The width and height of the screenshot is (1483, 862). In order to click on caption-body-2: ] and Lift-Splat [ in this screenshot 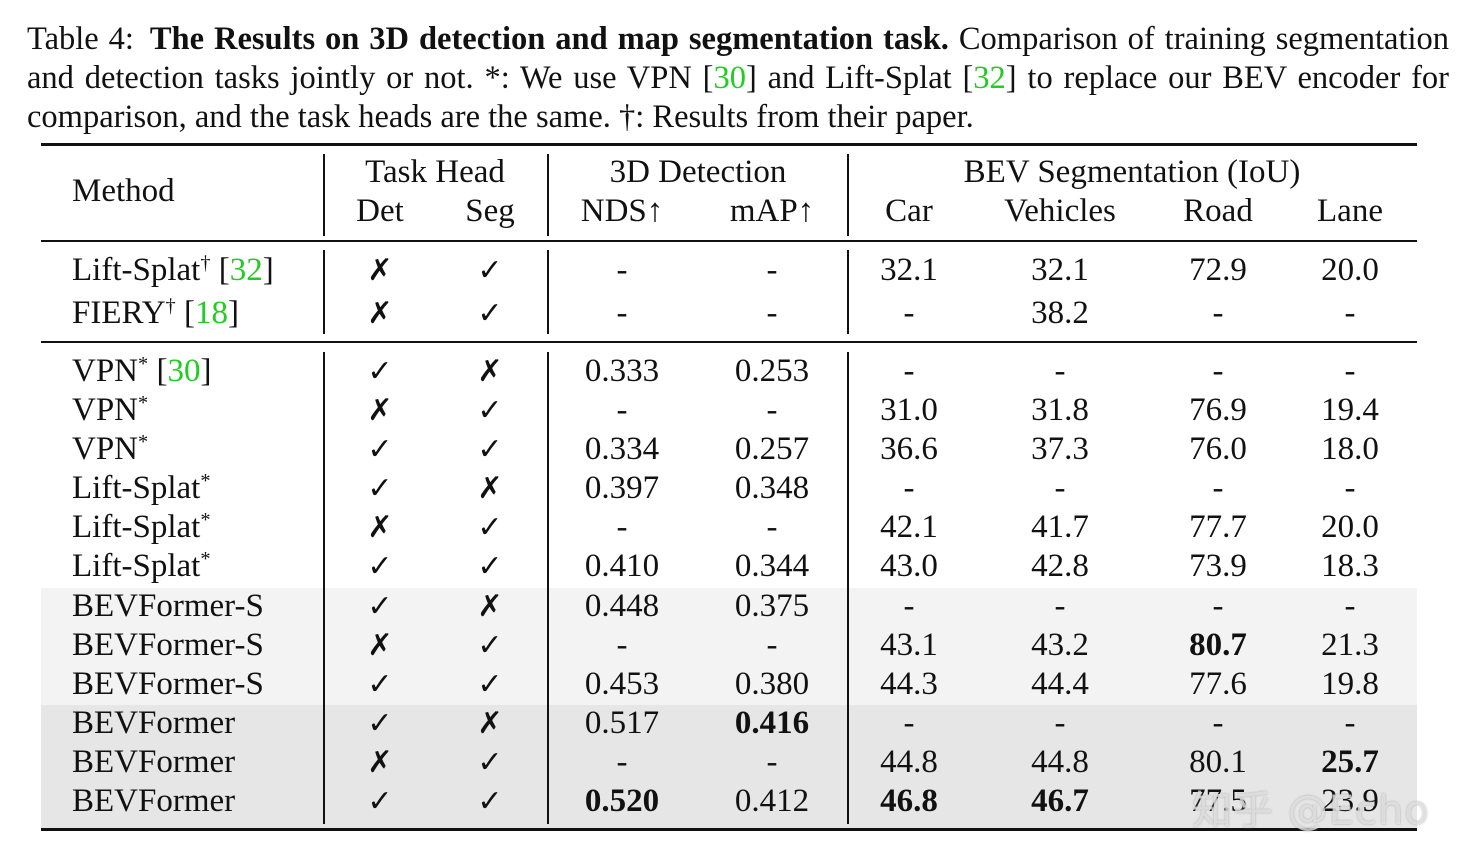, I will do `click(859, 78)`.